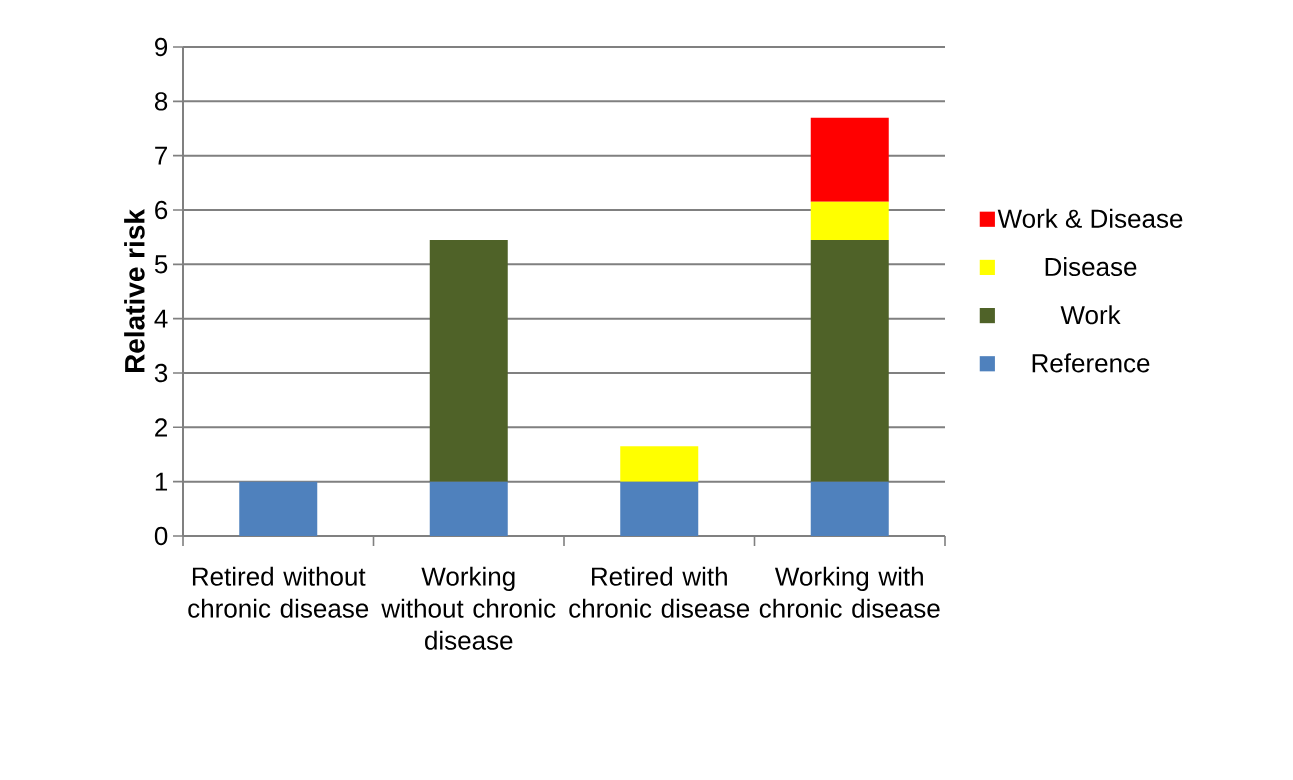 This screenshot has width=1293, height=780. What do you see at coordinates (134, 291) in the screenshot?
I see `y-axis-title: Relative risk` at bounding box center [134, 291].